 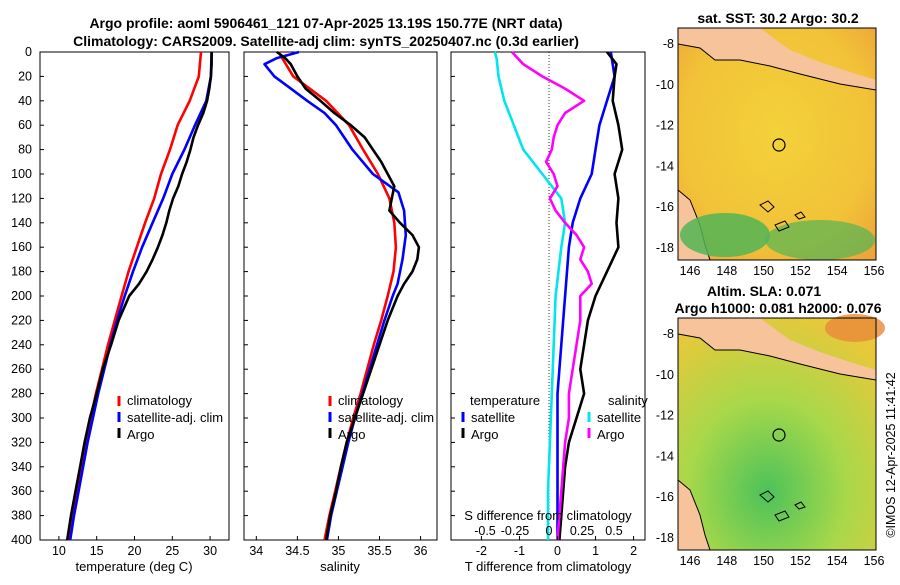 I want to click on legend-t-satellite-label: satellite, so click(x=493, y=417).